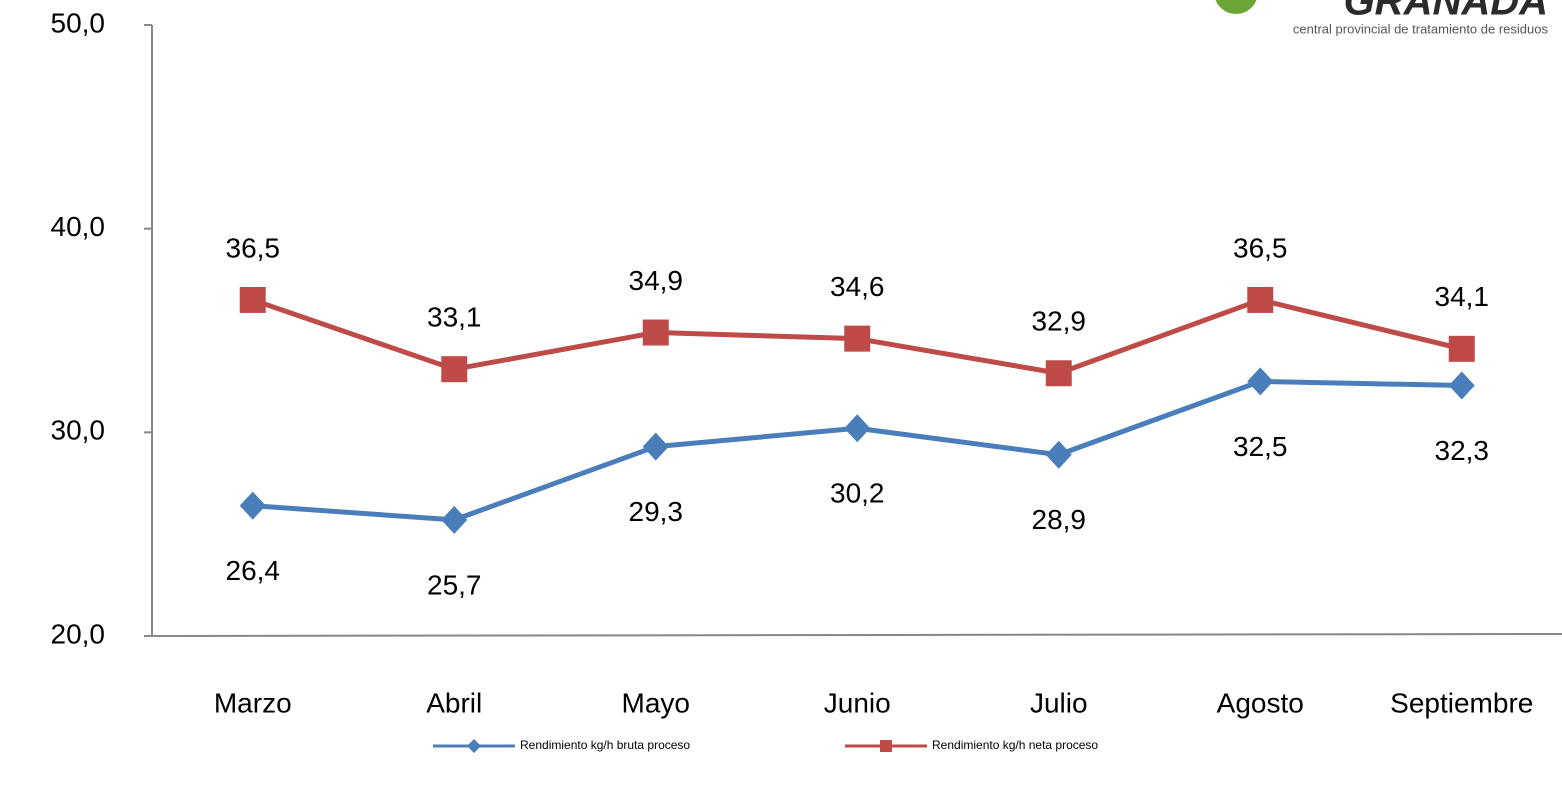 This screenshot has height=786, width=1562. I want to click on x-tick-label: Agosto, so click(1260, 702).